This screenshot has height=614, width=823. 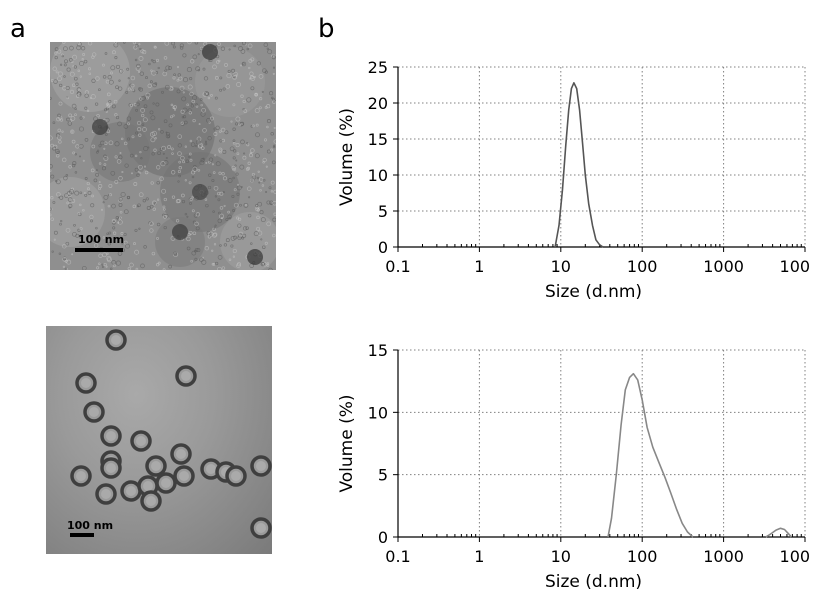 What do you see at coordinates (101, 239) in the screenshot?
I see `scale-label-top: 100 nm` at bounding box center [101, 239].